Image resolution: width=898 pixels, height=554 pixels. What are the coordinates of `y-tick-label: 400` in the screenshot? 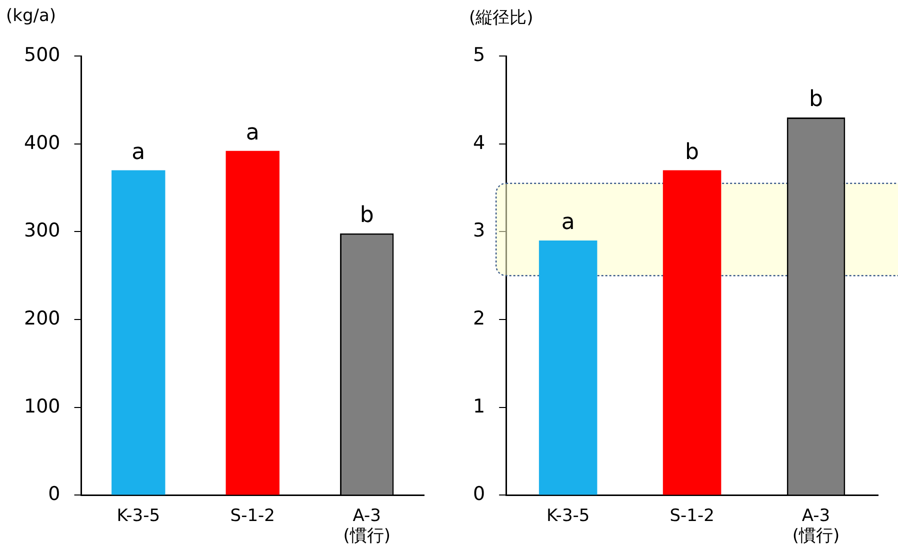 It's located at (42, 143).